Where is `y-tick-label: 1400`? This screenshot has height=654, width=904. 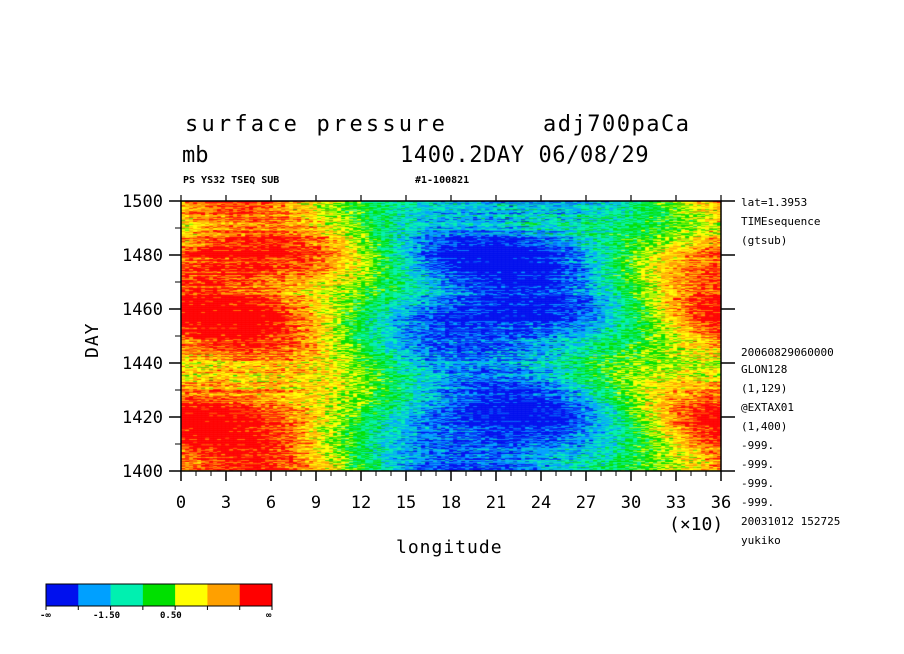
y-tick-label: 1400 is located at coordinates (142, 472).